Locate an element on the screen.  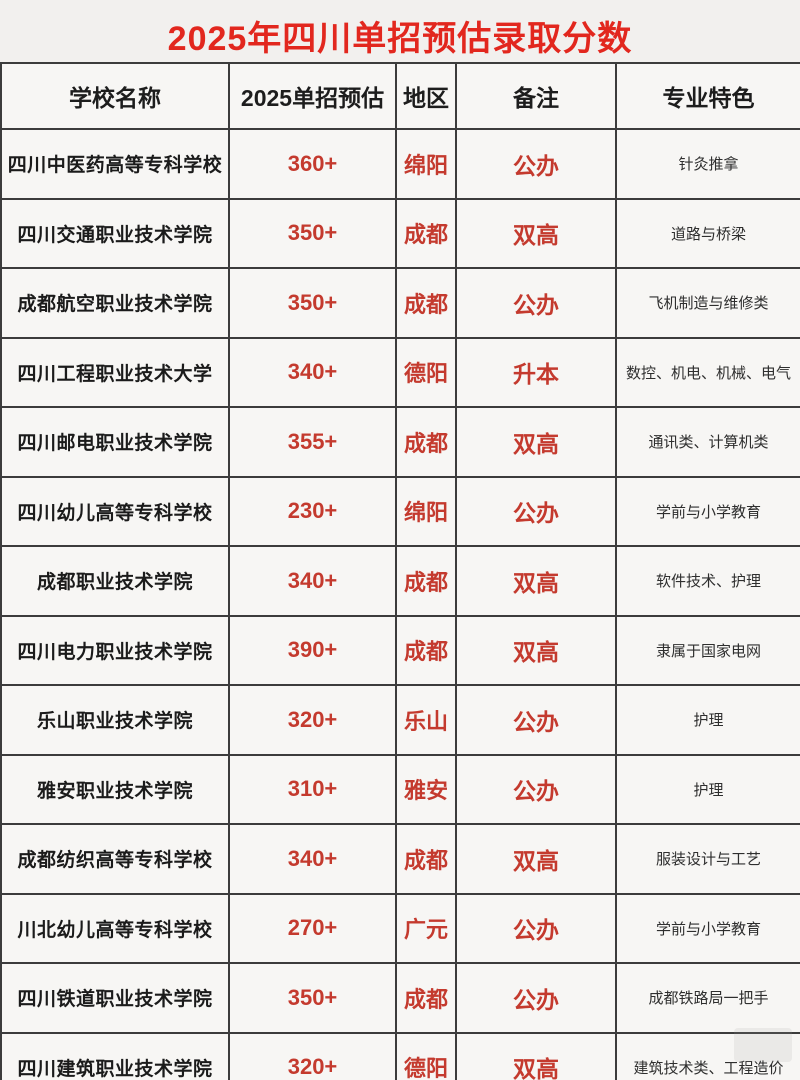
school-cell: 成都职业技术学院 is located at coordinates (115, 581).